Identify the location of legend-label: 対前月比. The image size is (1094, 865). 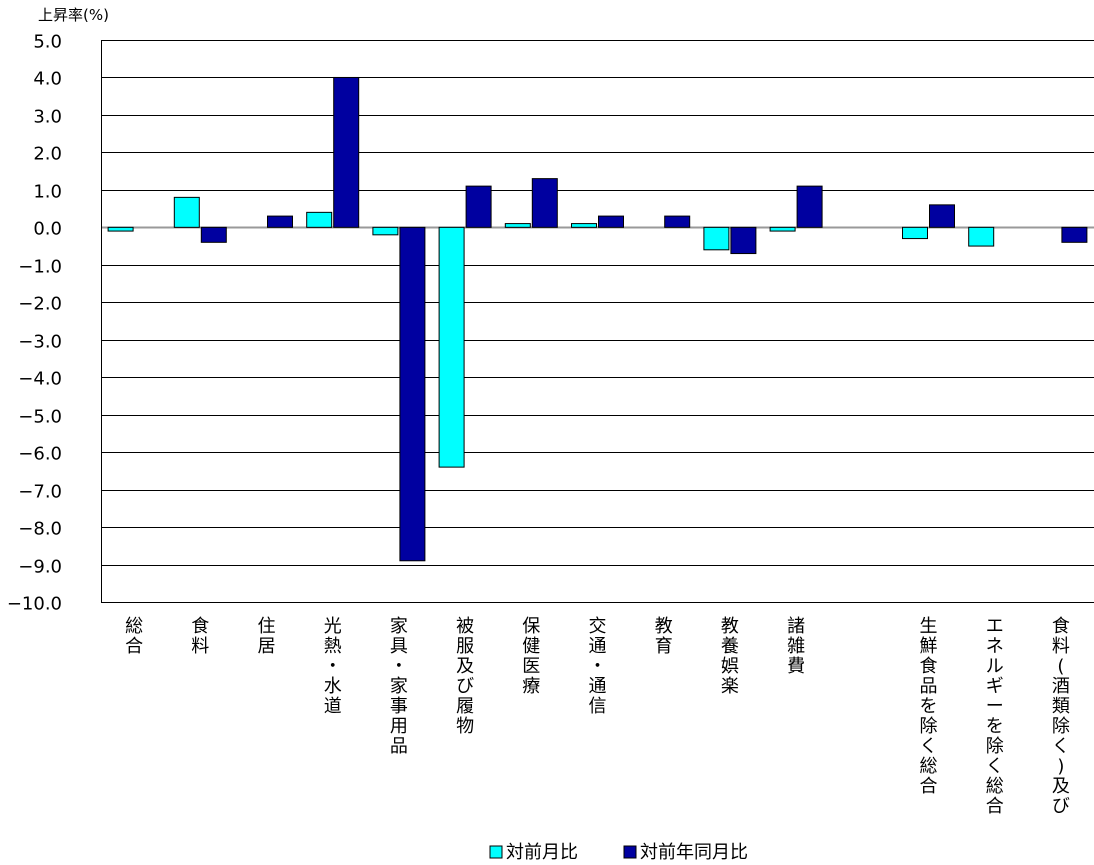
(542, 852).